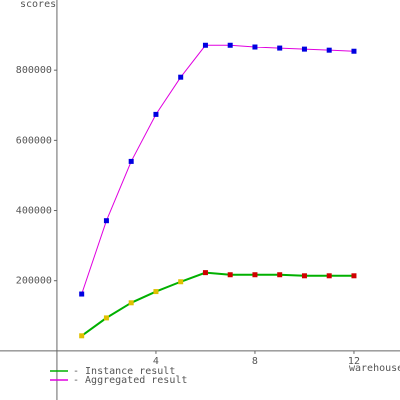 Image resolution: width=400 pixels, height=400 pixels. Describe the element at coordinates (156, 361) in the screenshot. I see `x-tick-label: 4` at that location.